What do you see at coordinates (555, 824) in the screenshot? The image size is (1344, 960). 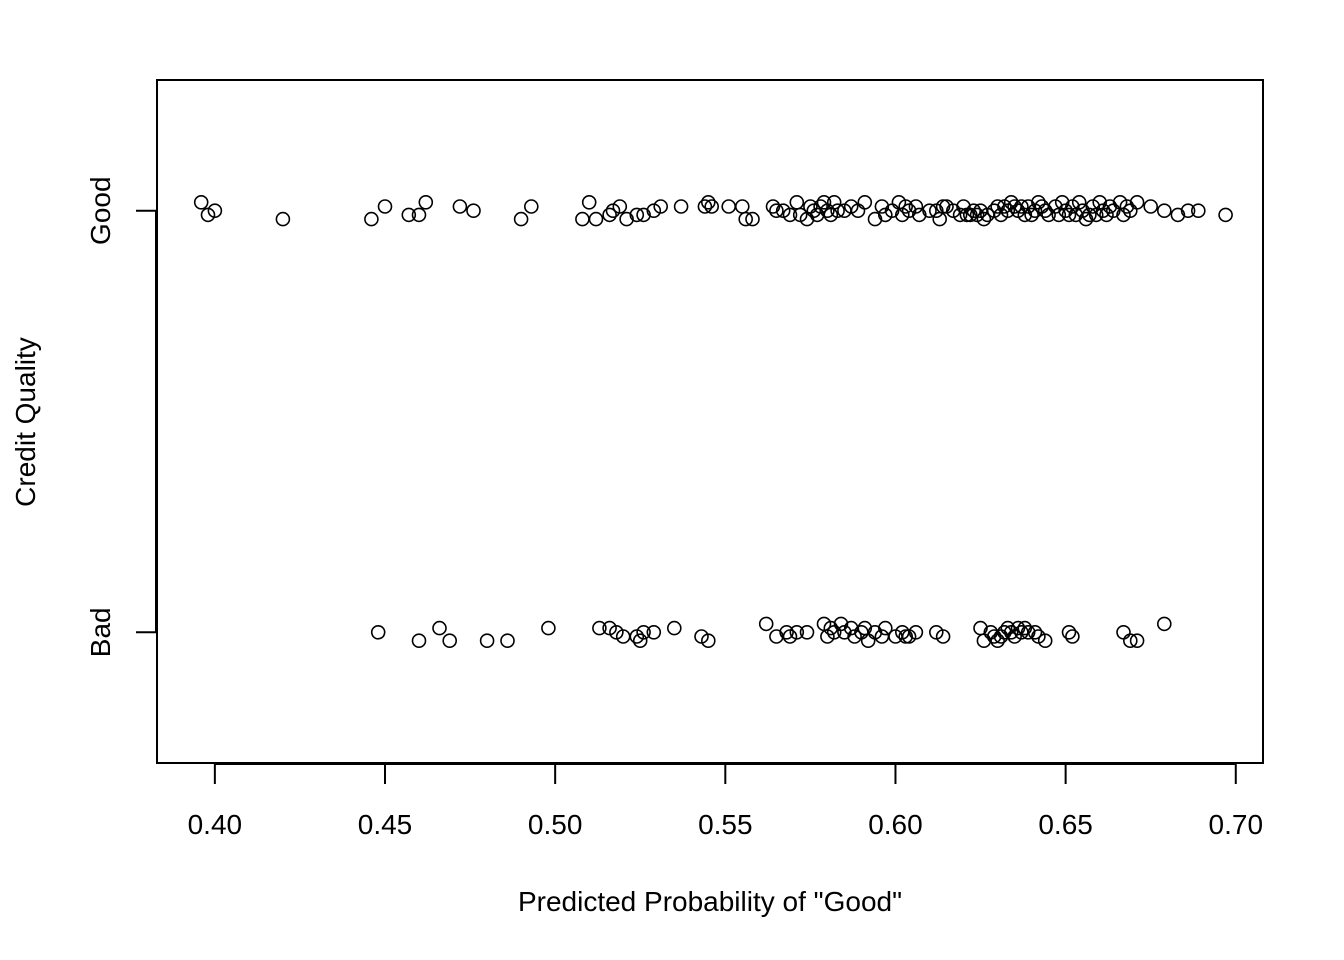 I see `x-tick-label: 0.50` at bounding box center [555, 824].